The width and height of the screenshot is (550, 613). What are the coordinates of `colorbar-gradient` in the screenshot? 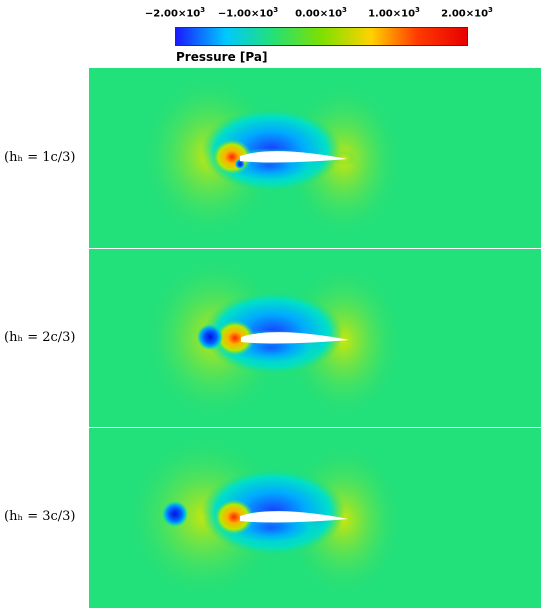 It's located at (321, 36).